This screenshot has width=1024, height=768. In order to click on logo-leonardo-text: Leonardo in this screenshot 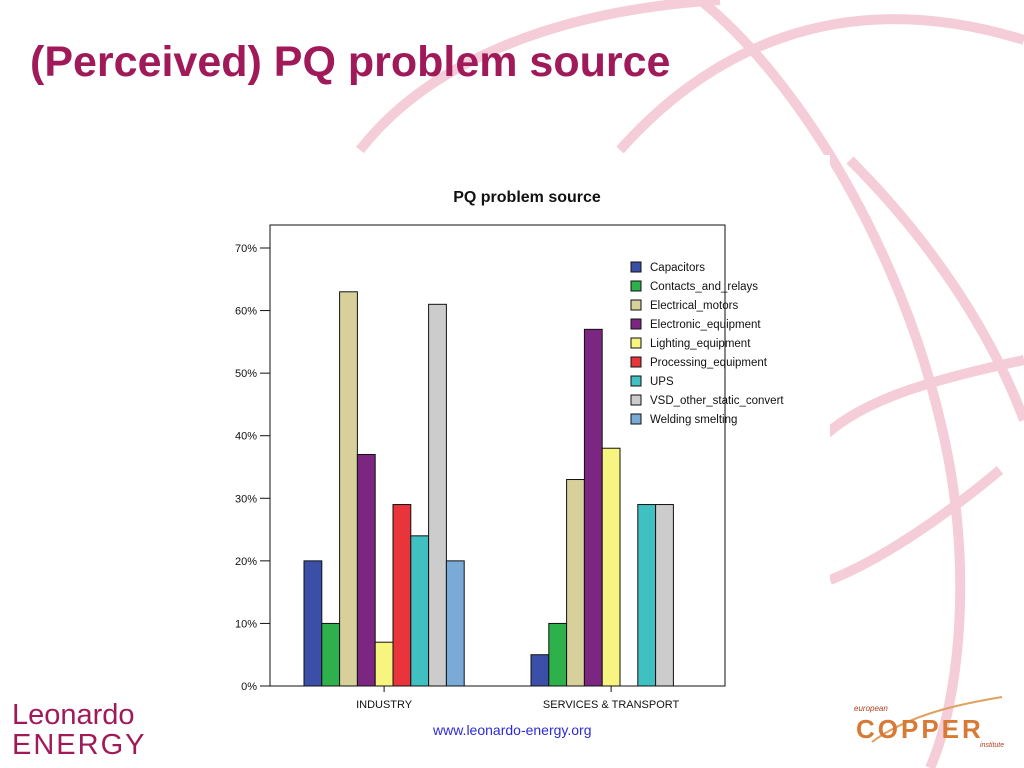, I will do `click(73, 715)`.